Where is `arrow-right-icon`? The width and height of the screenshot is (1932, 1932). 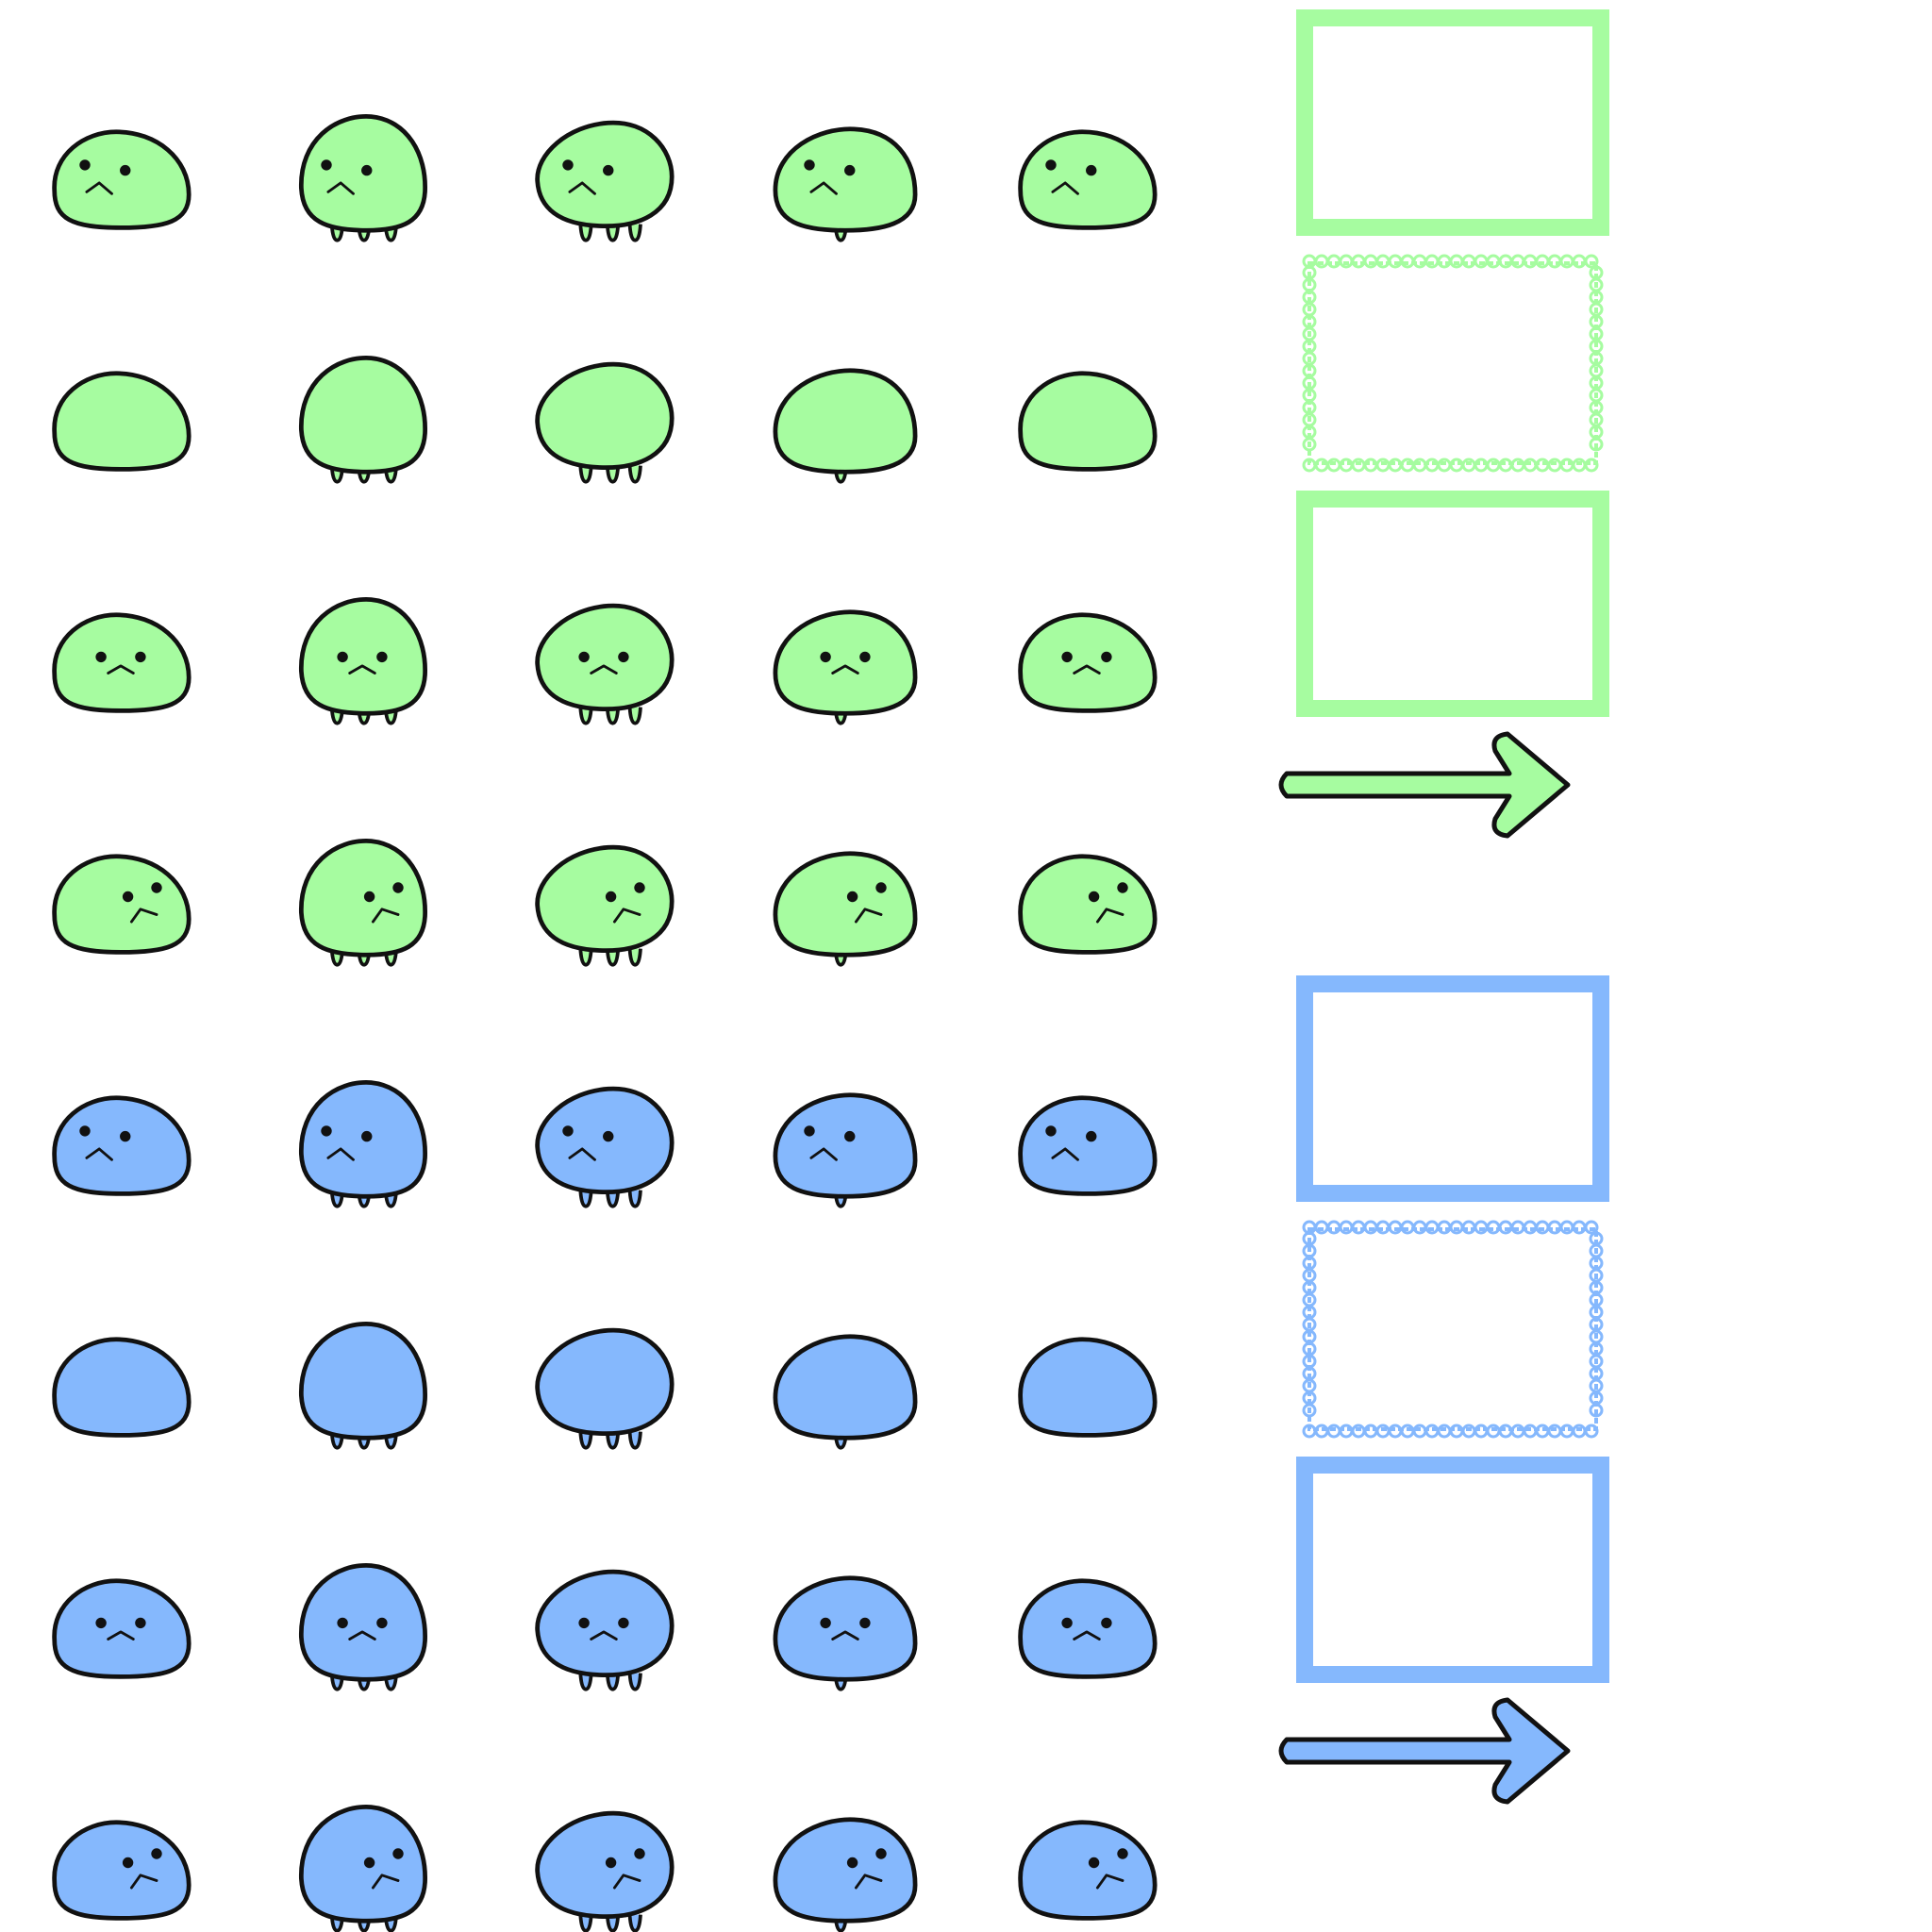 arrow-right-icon is located at coordinates (1424, 1751).